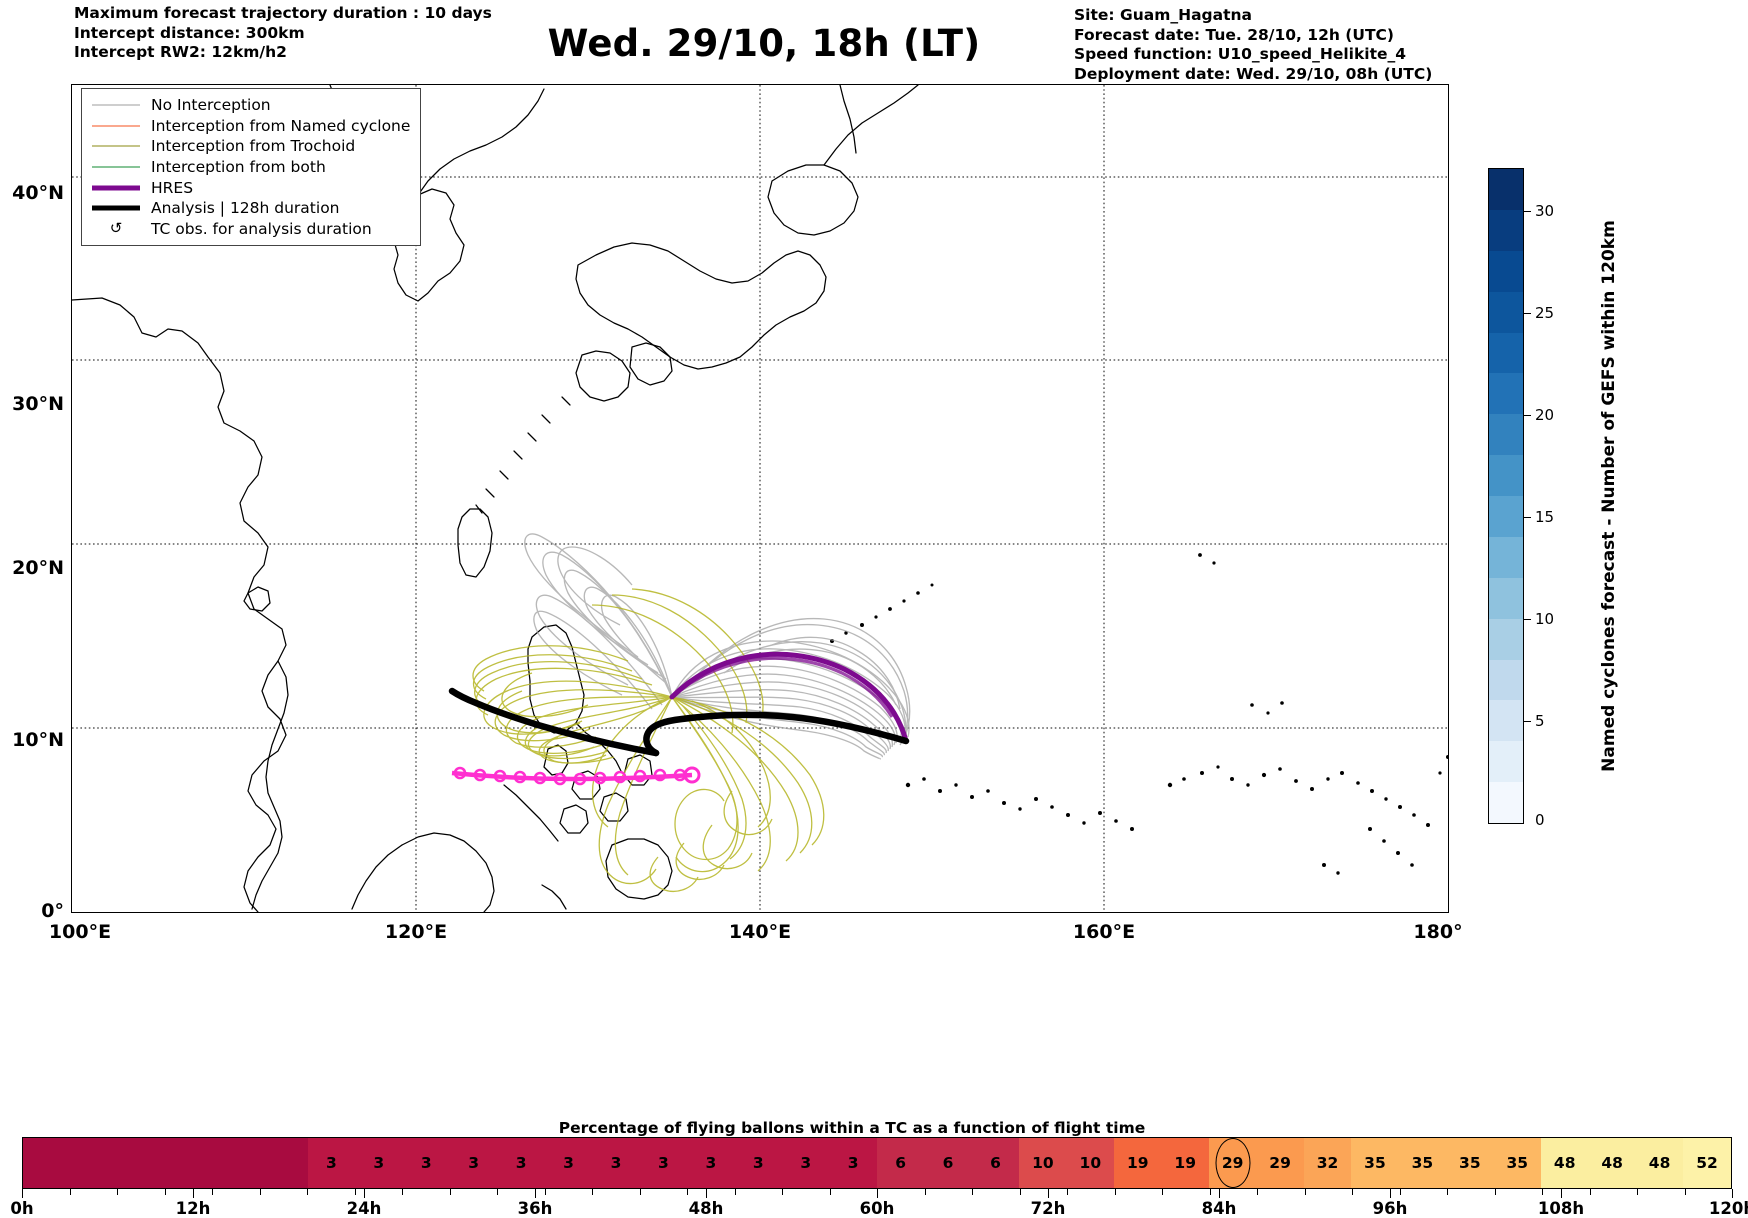 This screenshot has width=1748, height=1218. Describe the element at coordinates (764, 43) in the screenshot. I see `page-title-text: Wed. 29/10, 18h (LT)` at that location.